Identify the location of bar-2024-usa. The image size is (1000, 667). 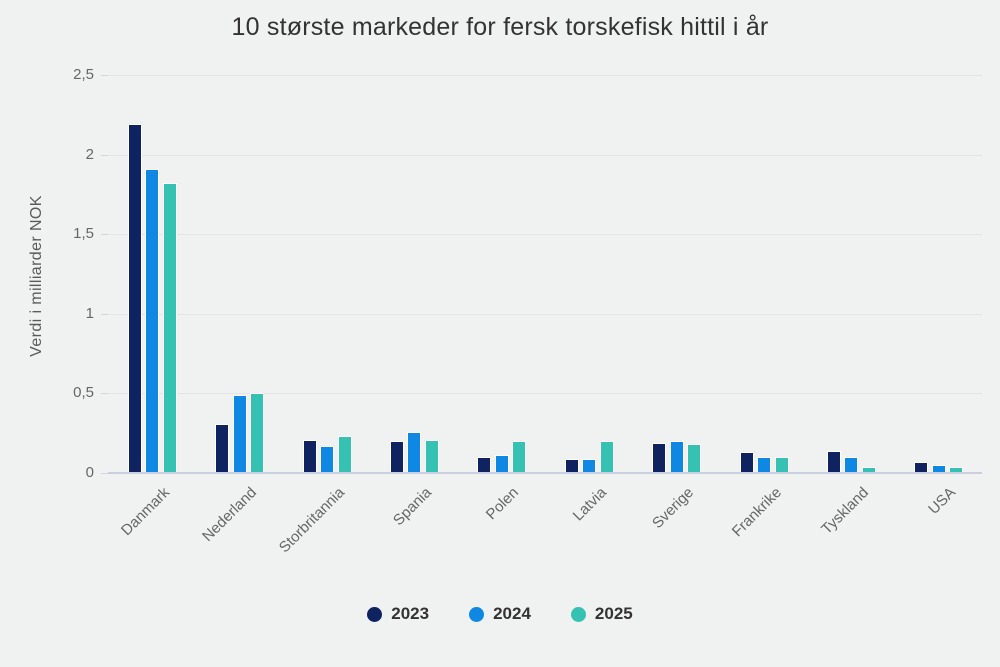
(938, 469).